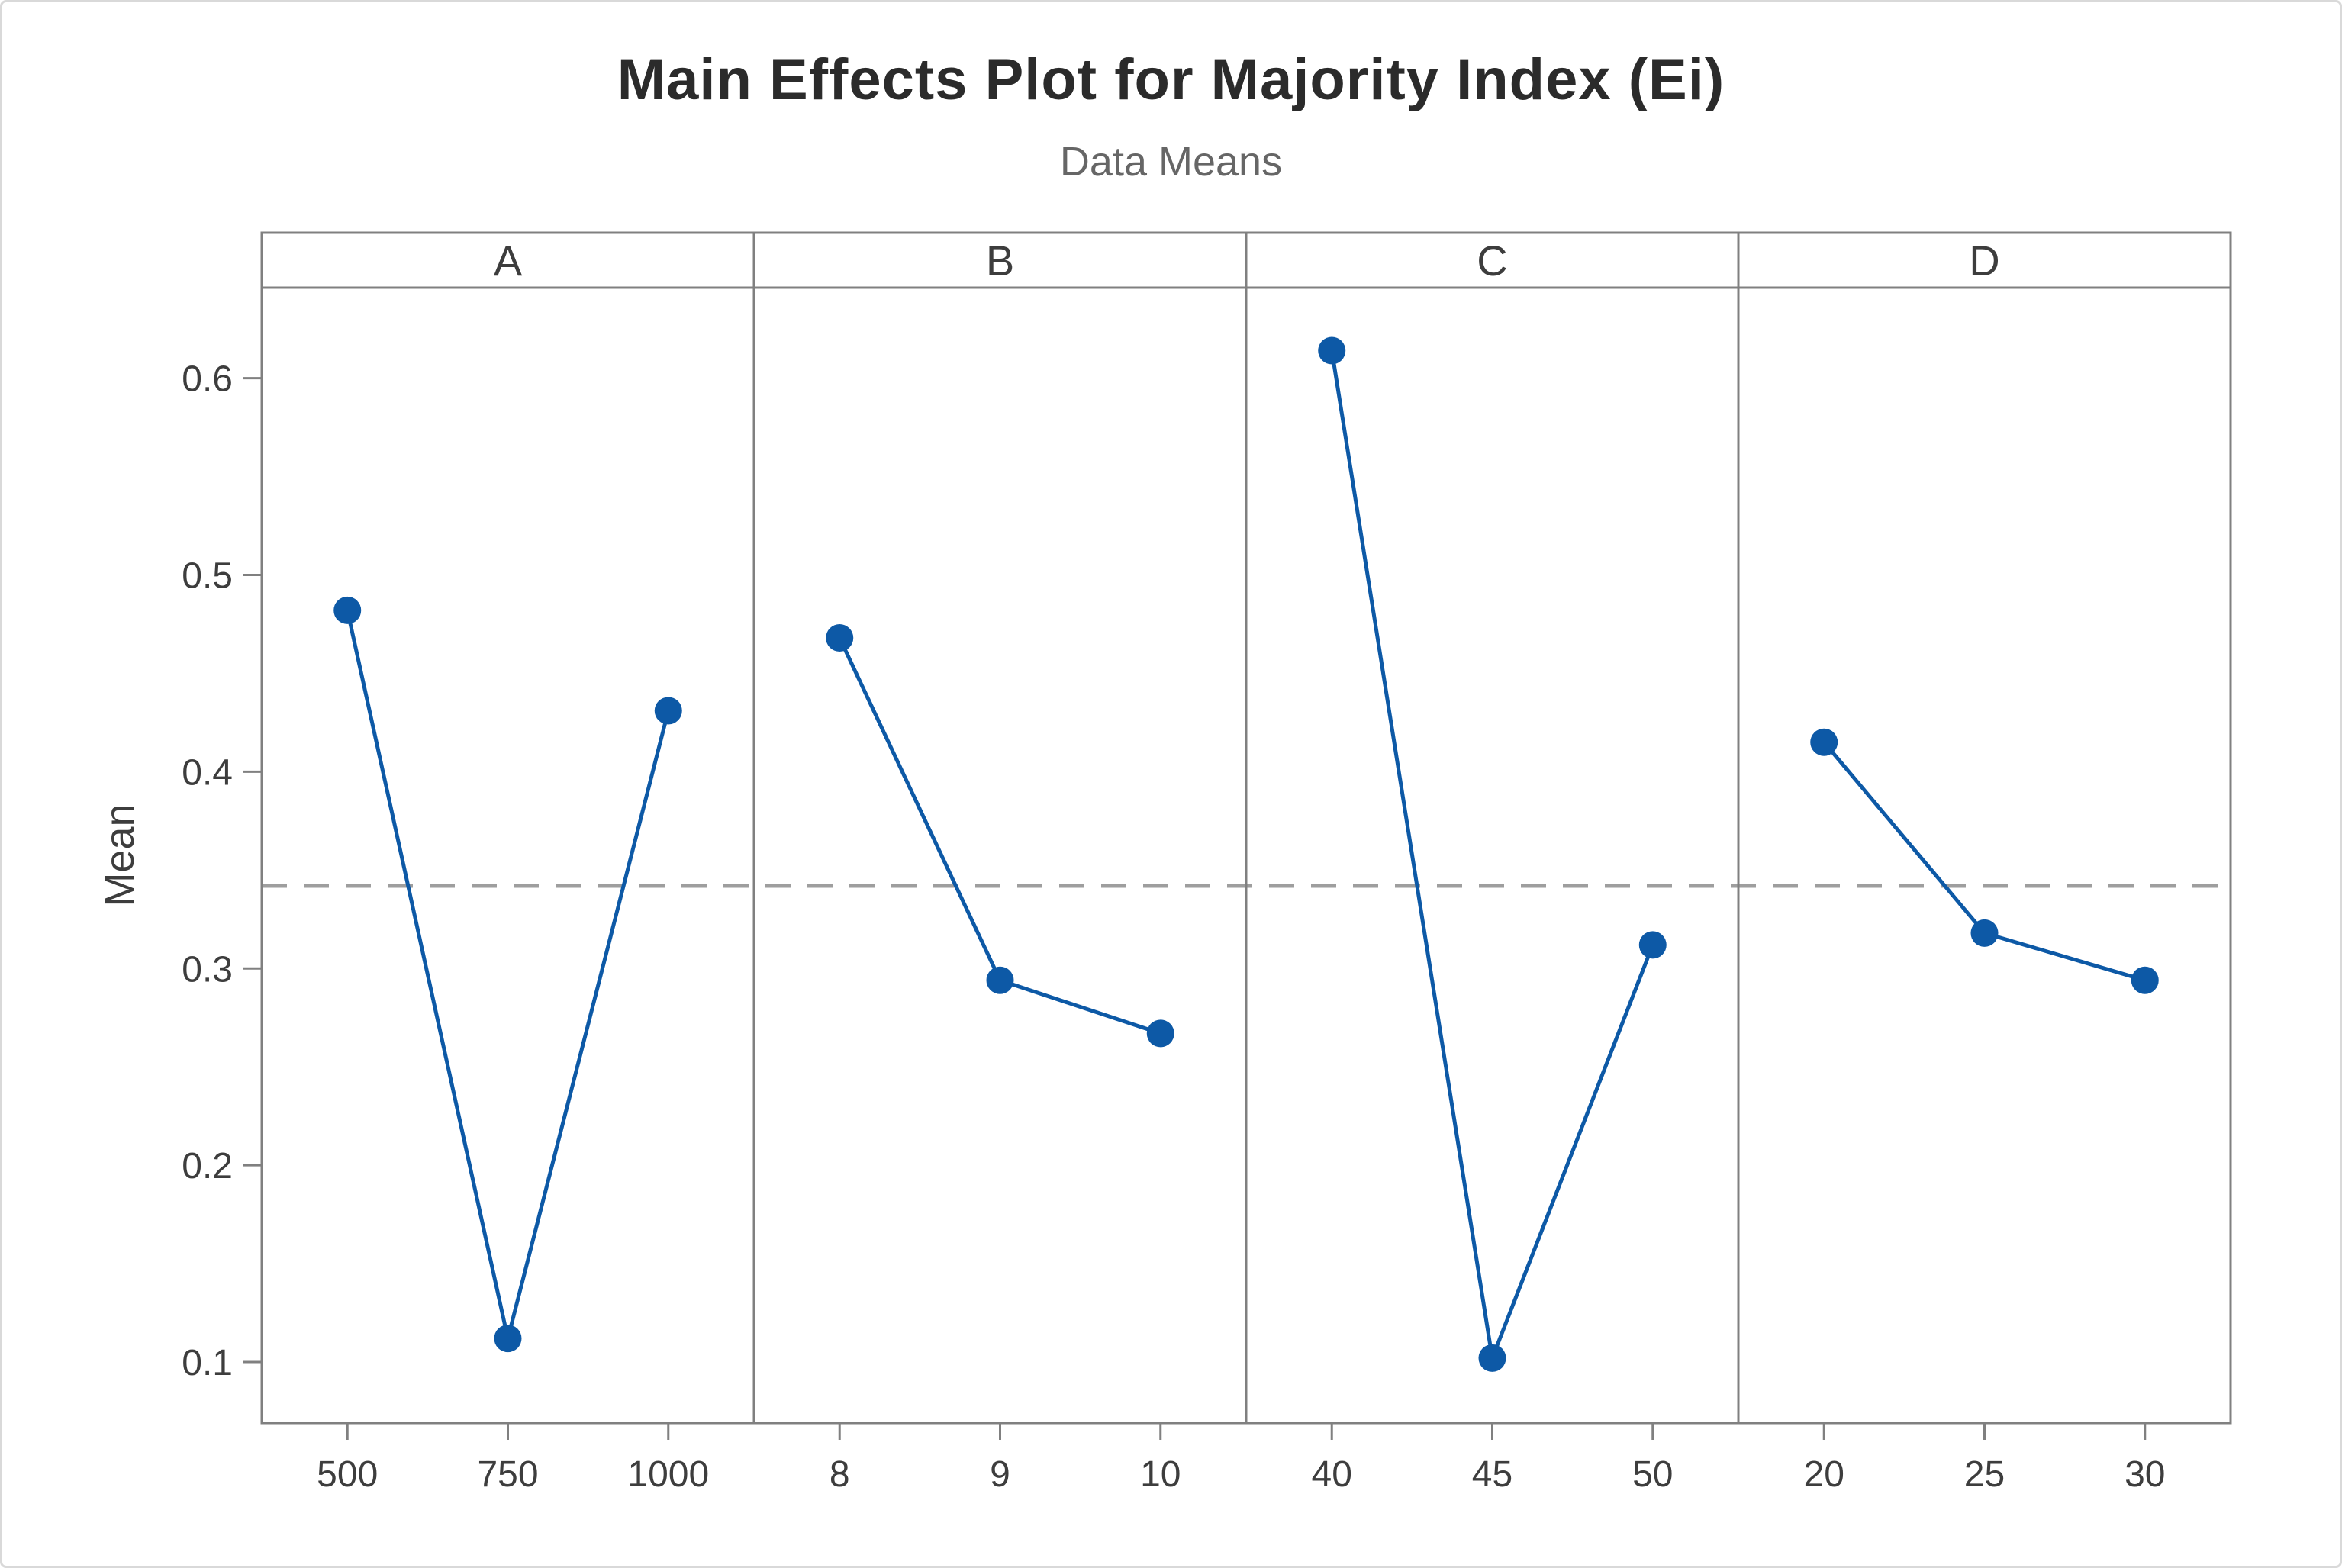 Image resolution: width=2342 pixels, height=1568 pixels. I want to click on x-axis-tick-label: 40, so click(1332, 1474).